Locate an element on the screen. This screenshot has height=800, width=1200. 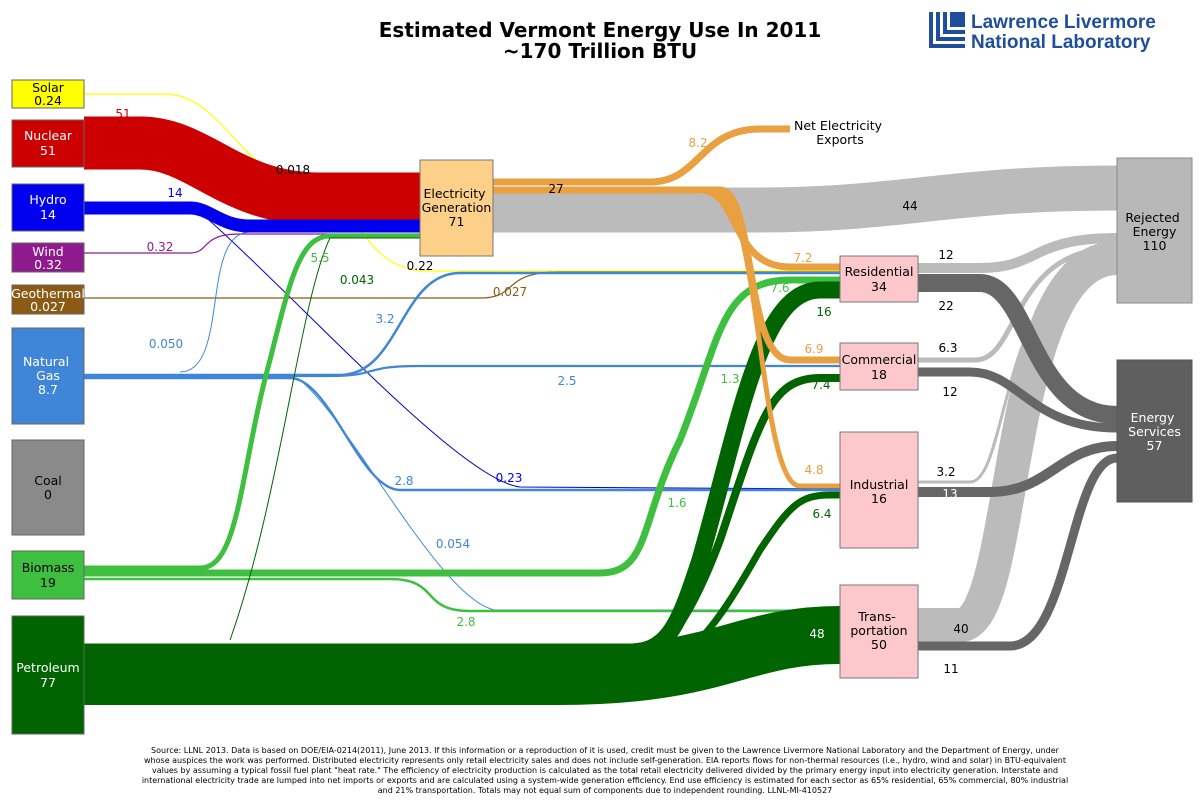
net-electricity-exports-label: Net Electricity Exports is located at coordinates (840, 132).